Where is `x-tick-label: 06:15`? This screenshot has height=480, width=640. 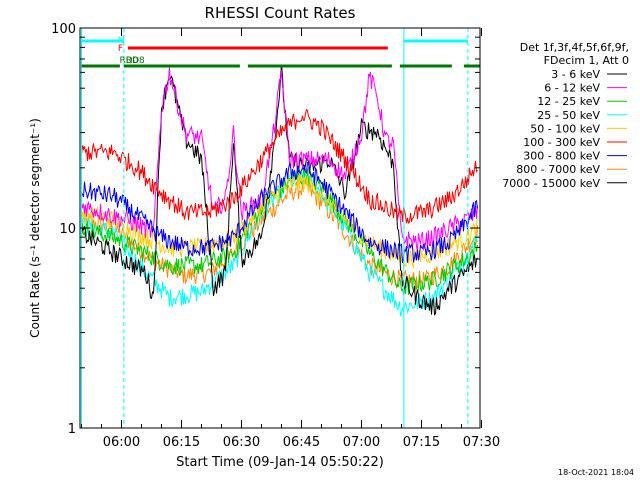 x-tick-label: 06:15 is located at coordinates (181, 442).